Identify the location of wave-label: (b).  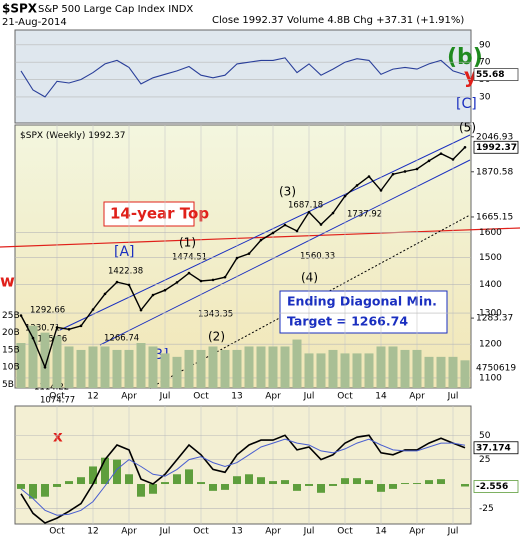
(465, 57).